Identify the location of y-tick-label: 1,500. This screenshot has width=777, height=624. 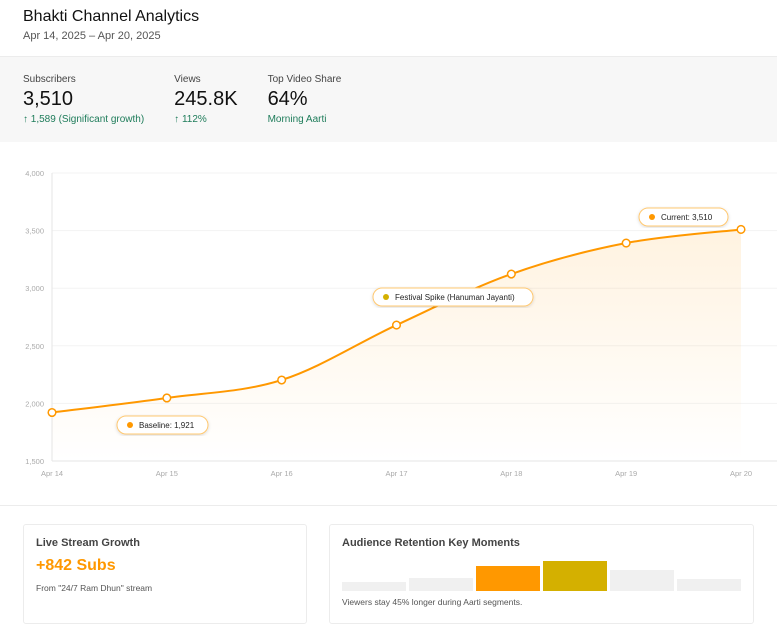
(34, 461).